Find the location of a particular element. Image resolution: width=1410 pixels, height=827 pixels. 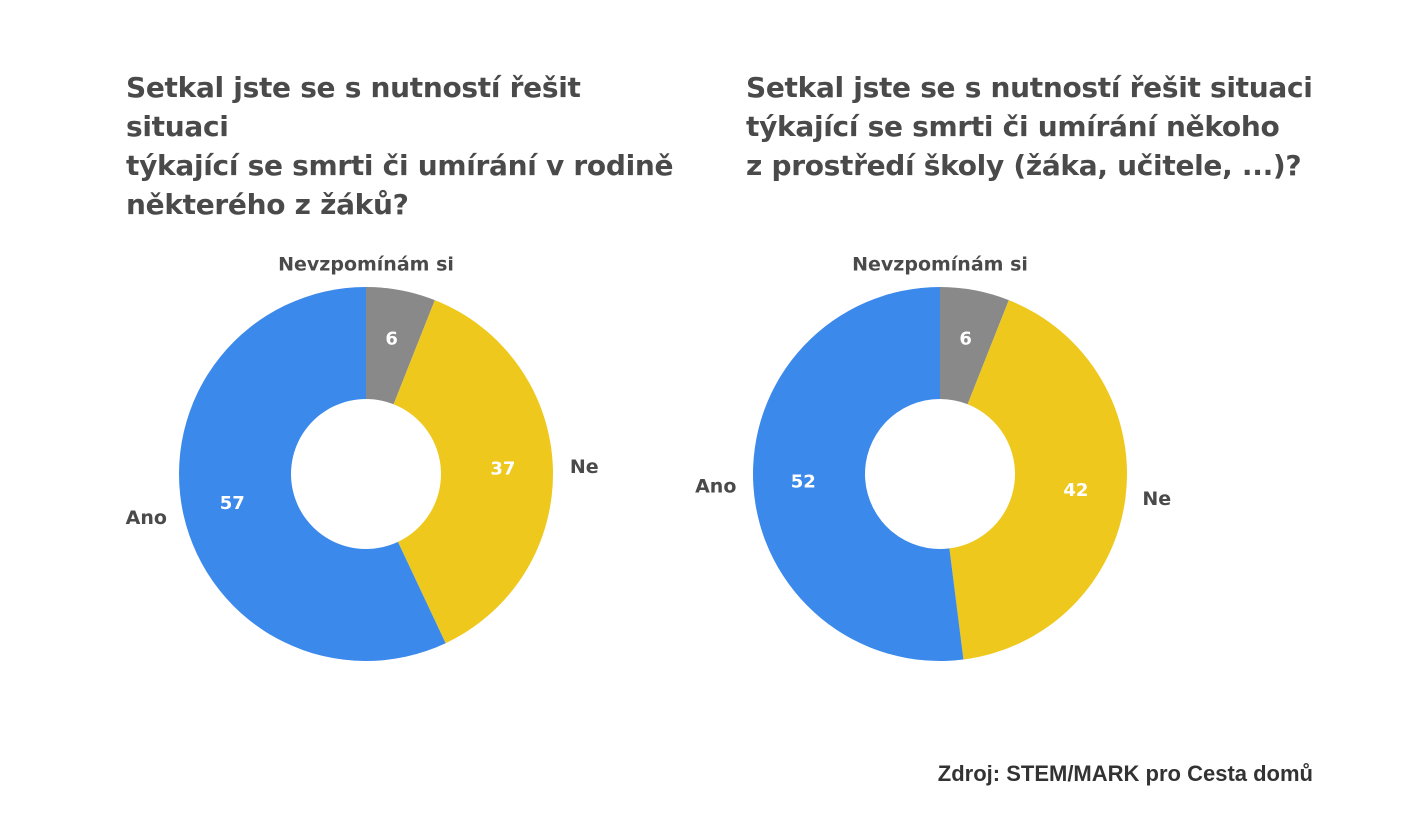

value-label-ano: 52 is located at coordinates (803, 482).